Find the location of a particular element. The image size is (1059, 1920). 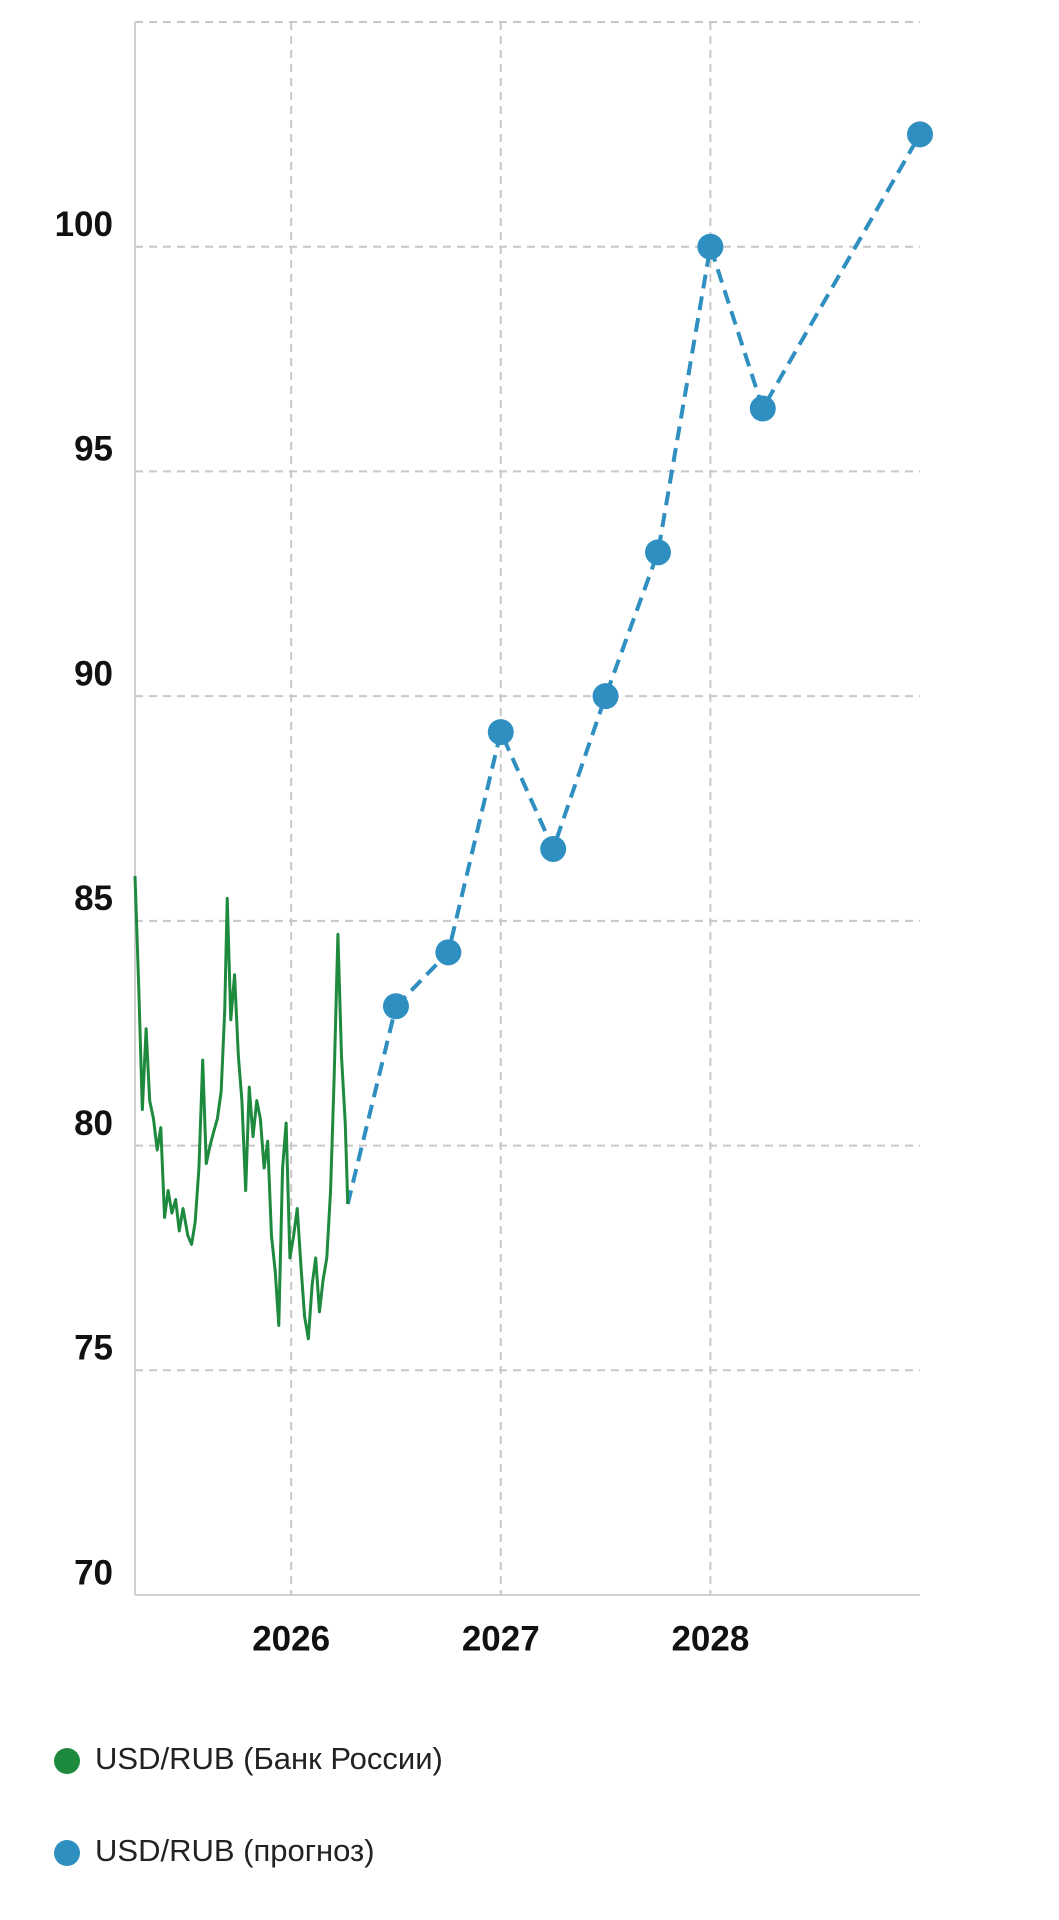

legend-label: USD/RUB (Банк России) is located at coordinates (269, 1758).